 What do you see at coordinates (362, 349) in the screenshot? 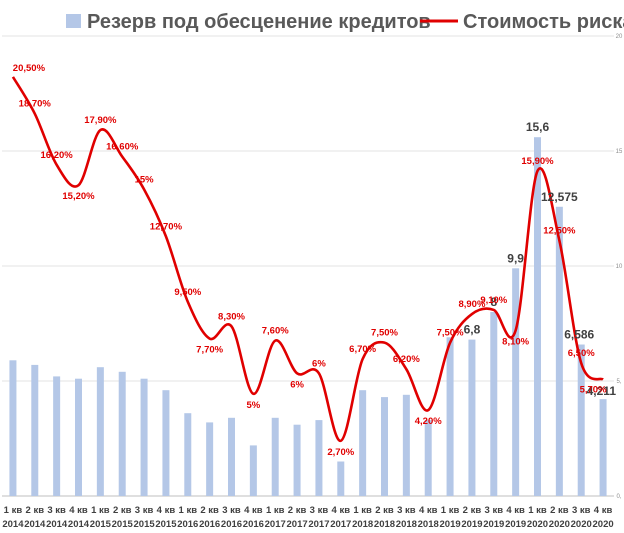
I see `line-data-label: 6,70%` at bounding box center [362, 349].